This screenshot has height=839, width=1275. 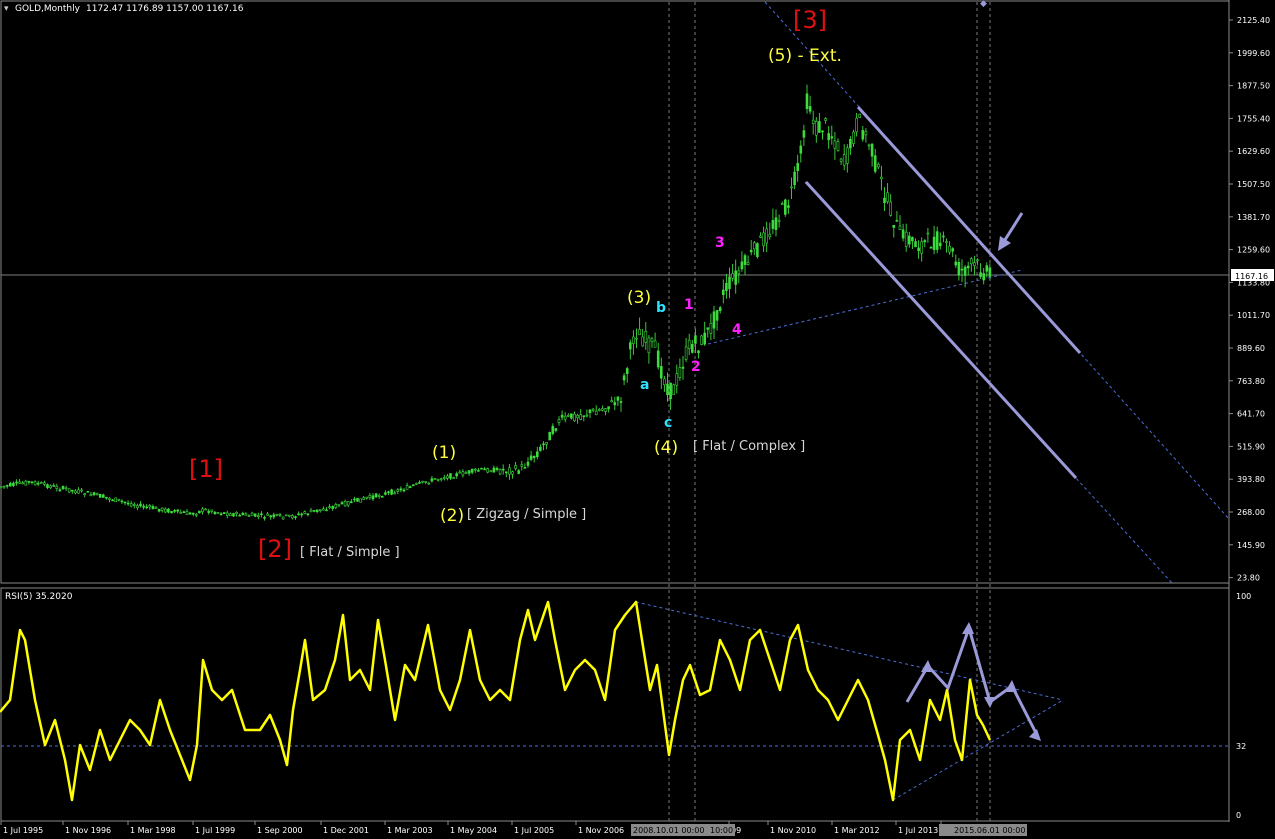 What do you see at coordinates (941, 330) in the screenshot?
I see `channel-lower-line` at bounding box center [941, 330].